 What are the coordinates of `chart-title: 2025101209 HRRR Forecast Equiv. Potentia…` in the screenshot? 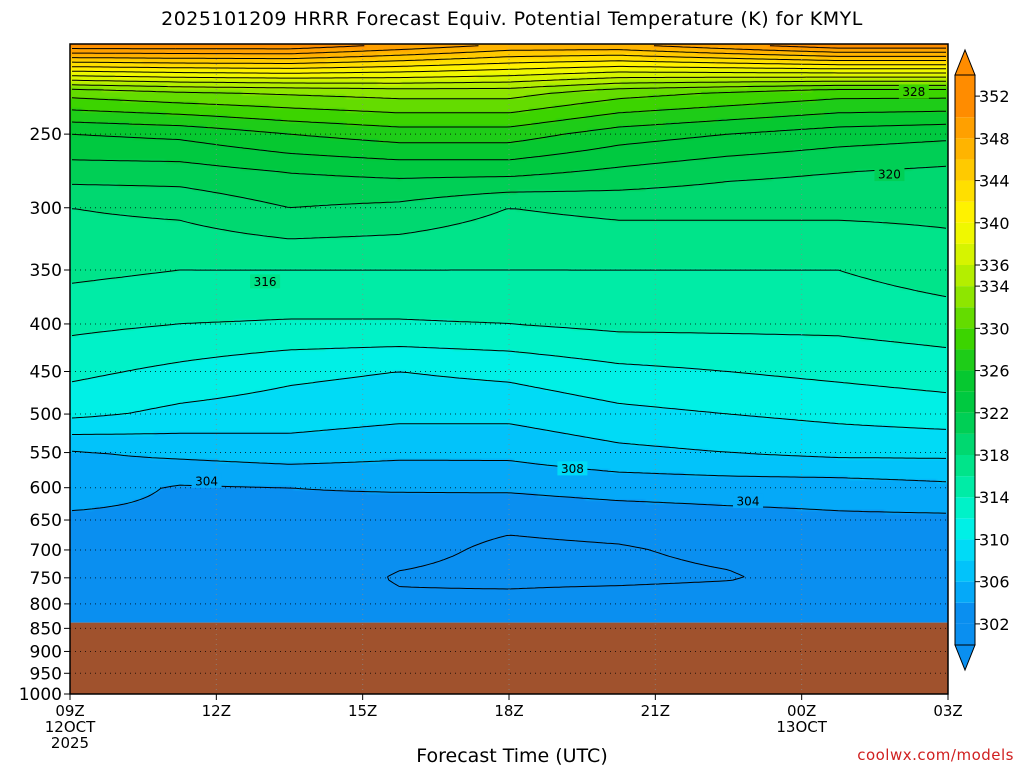 It's located at (512, 19).